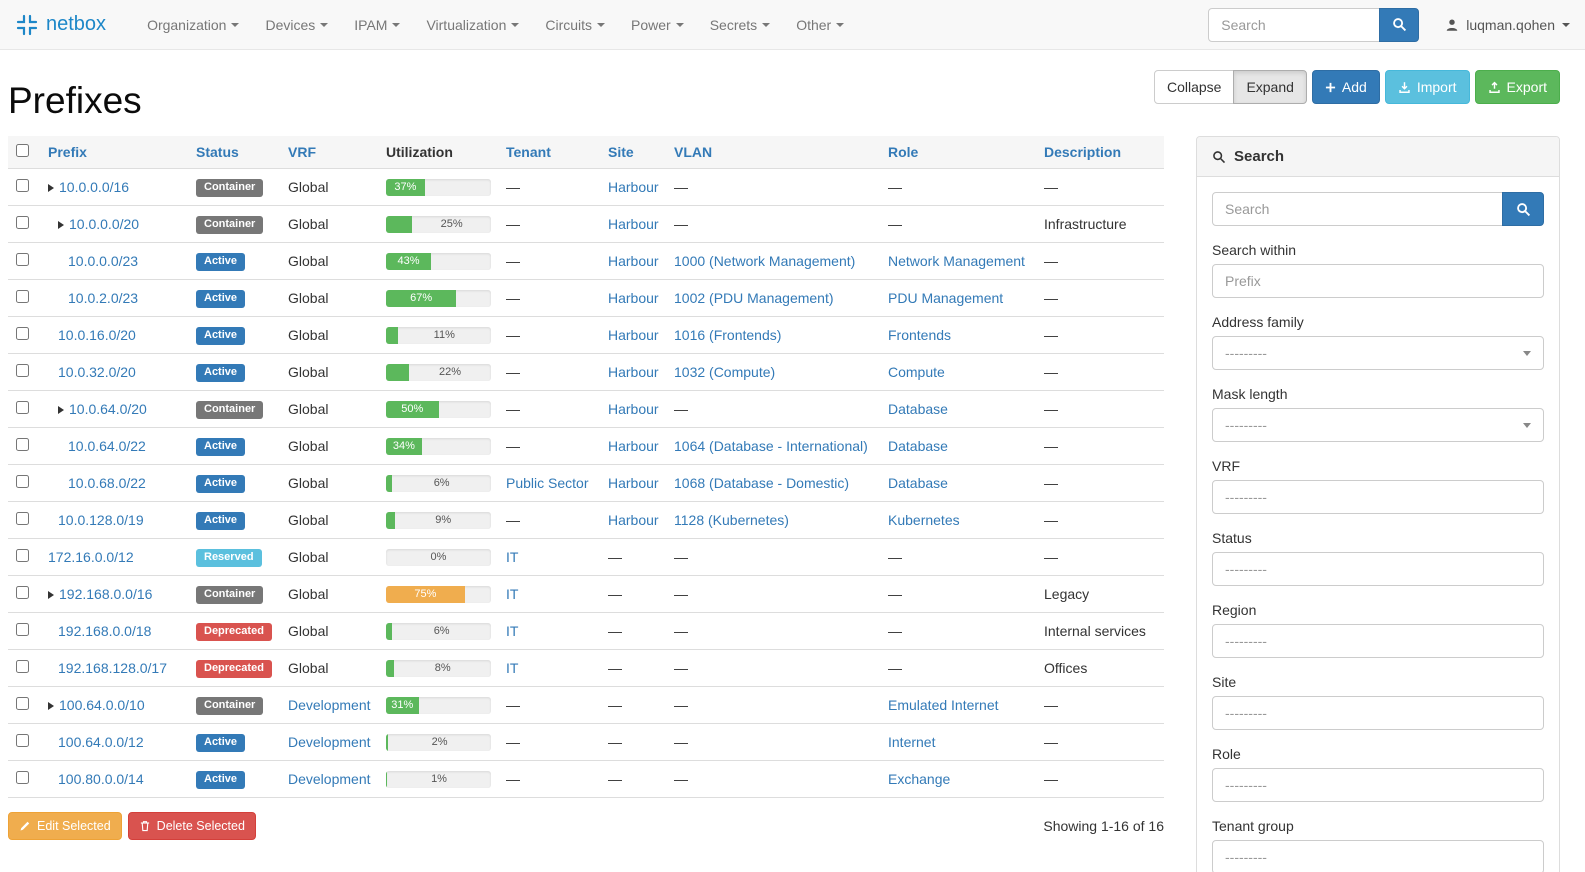 The height and width of the screenshot is (872, 1585). Describe the element at coordinates (1427, 87) in the screenshot. I see `import-button: Import` at that location.